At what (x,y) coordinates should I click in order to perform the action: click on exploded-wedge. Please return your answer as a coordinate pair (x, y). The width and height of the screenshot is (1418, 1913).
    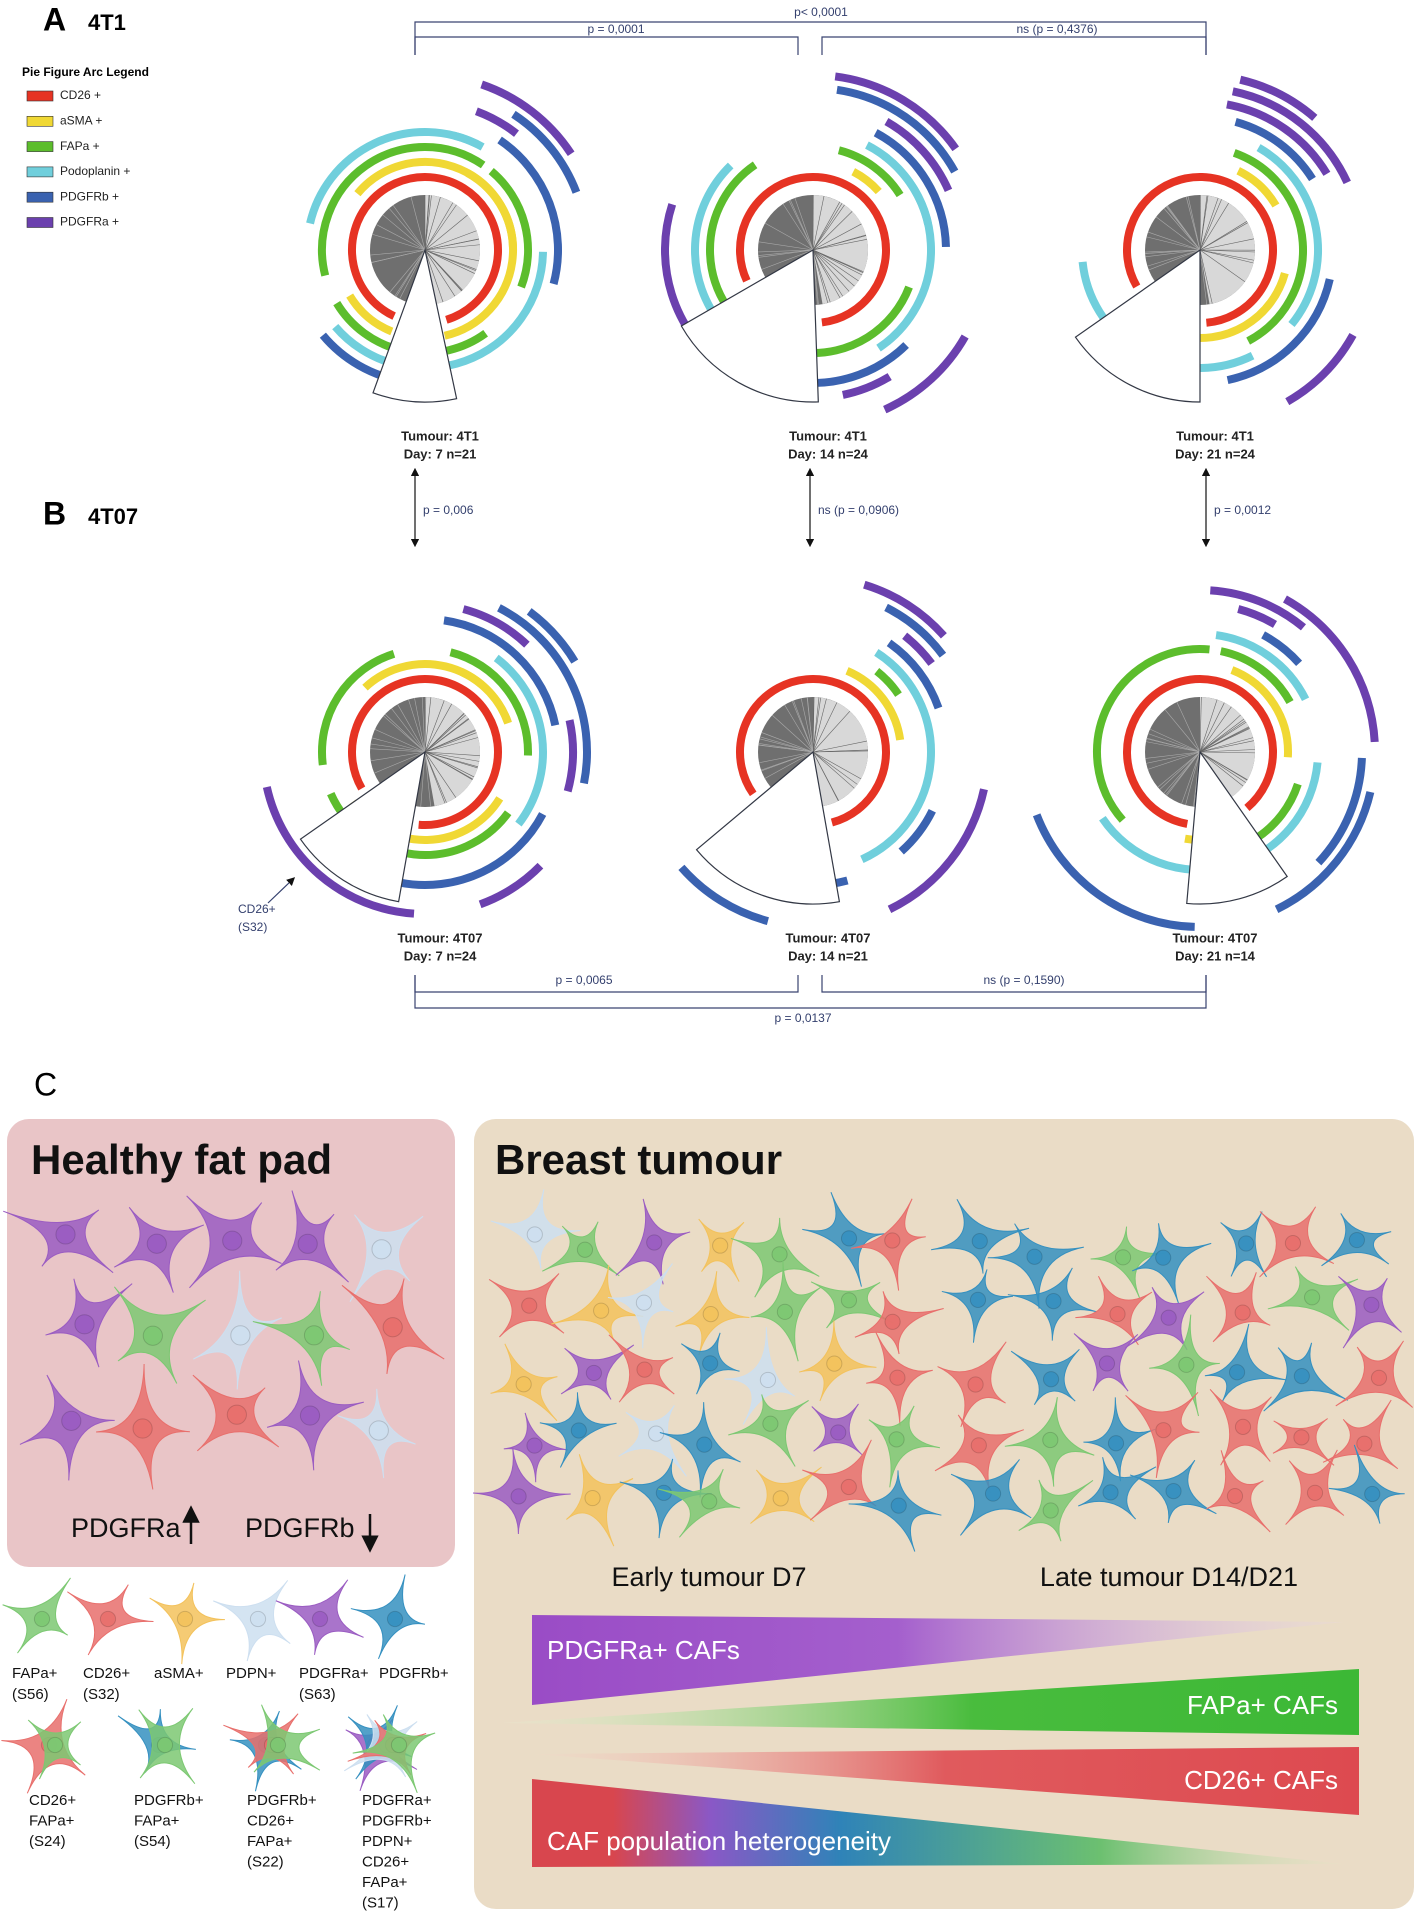
    Looking at the image, I should click on (362, 826).